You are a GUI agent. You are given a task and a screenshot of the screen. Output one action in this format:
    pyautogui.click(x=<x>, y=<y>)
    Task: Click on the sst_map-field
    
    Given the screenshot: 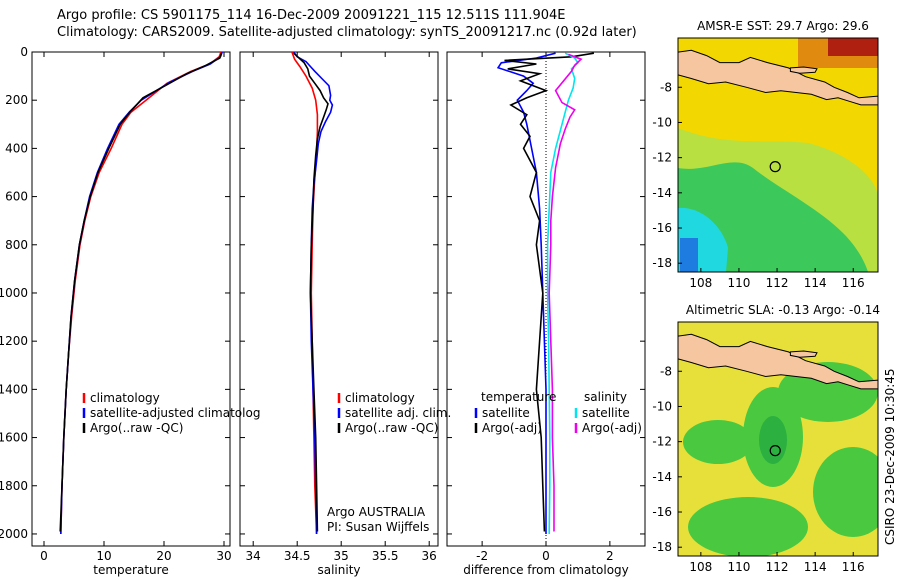 What is the action you would take?
    pyautogui.click(x=778, y=155)
    